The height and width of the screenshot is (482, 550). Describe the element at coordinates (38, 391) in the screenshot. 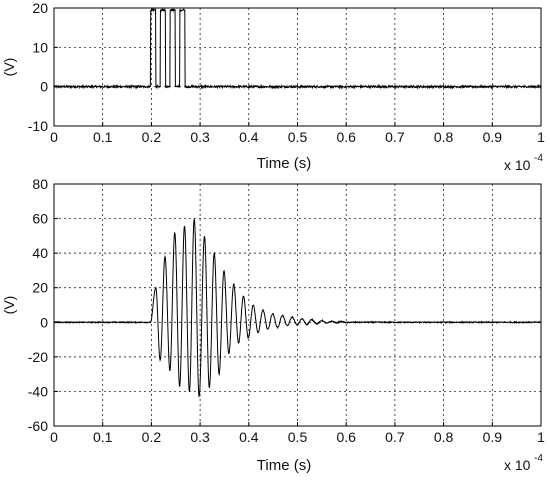

I see `y-tick-label: -40` at that location.